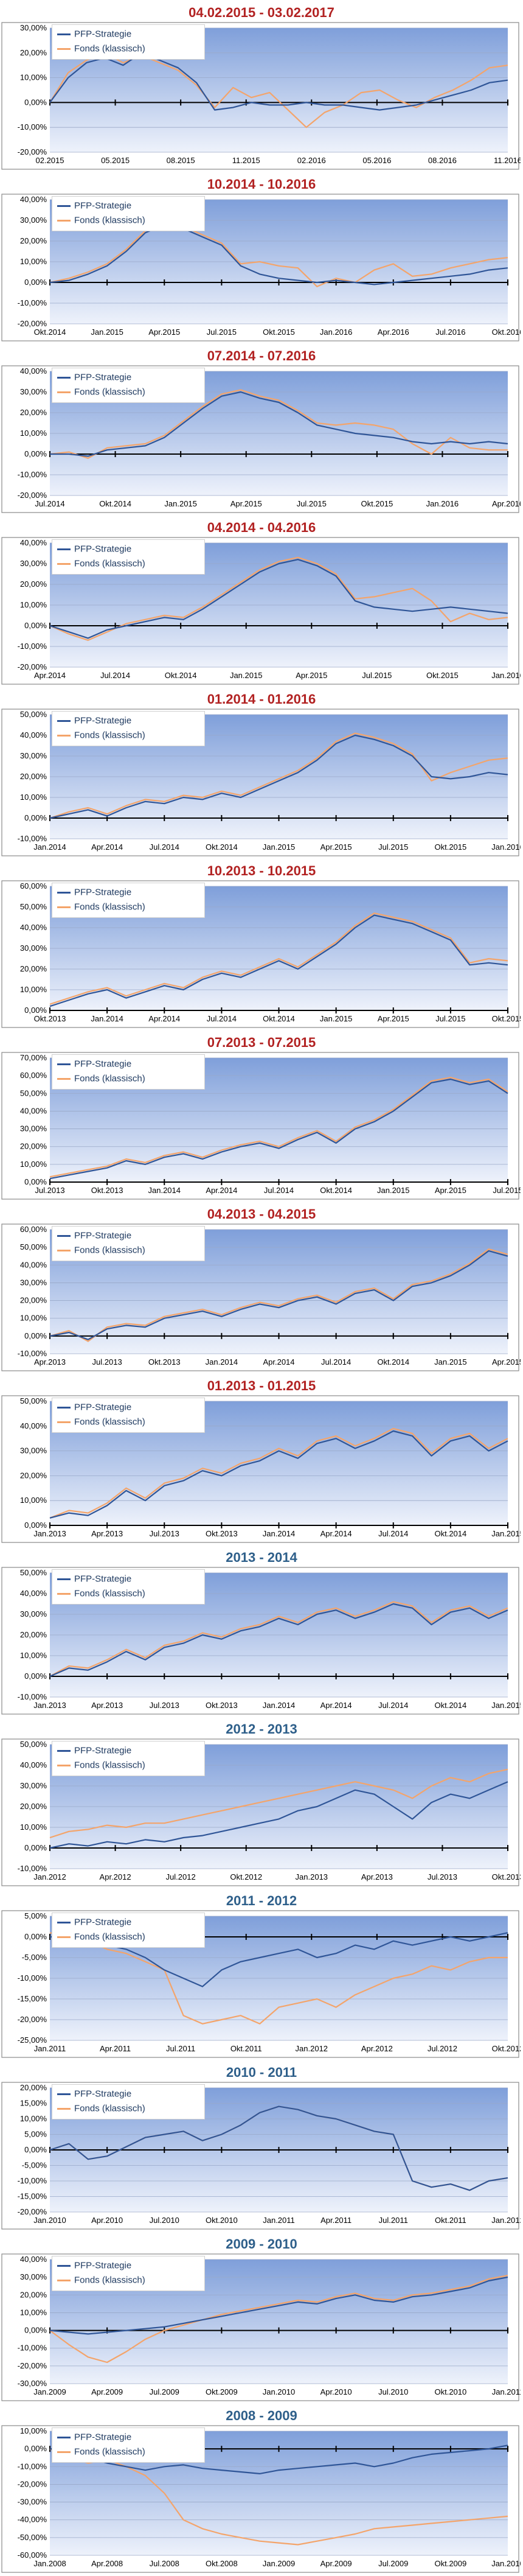 The width and height of the screenshot is (523, 2576). What do you see at coordinates (164, 1533) in the screenshot?
I see `x-tick-label: Jul.2013` at bounding box center [164, 1533].